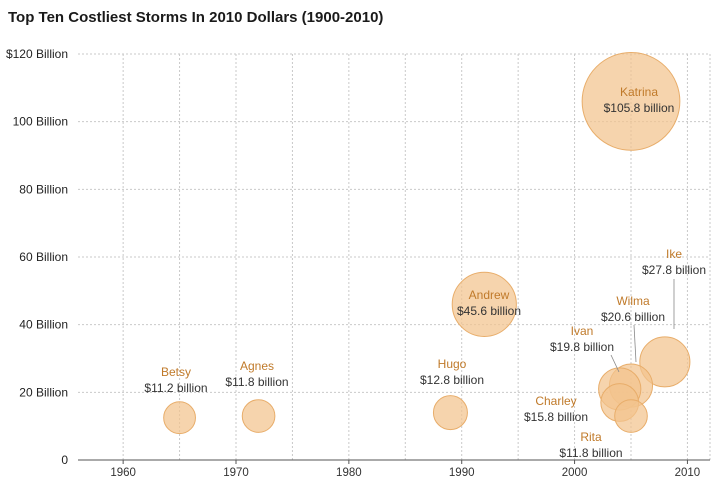 The image size is (720, 480). What do you see at coordinates (591, 437) in the screenshot?
I see `storm-name-label: Rita` at bounding box center [591, 437].